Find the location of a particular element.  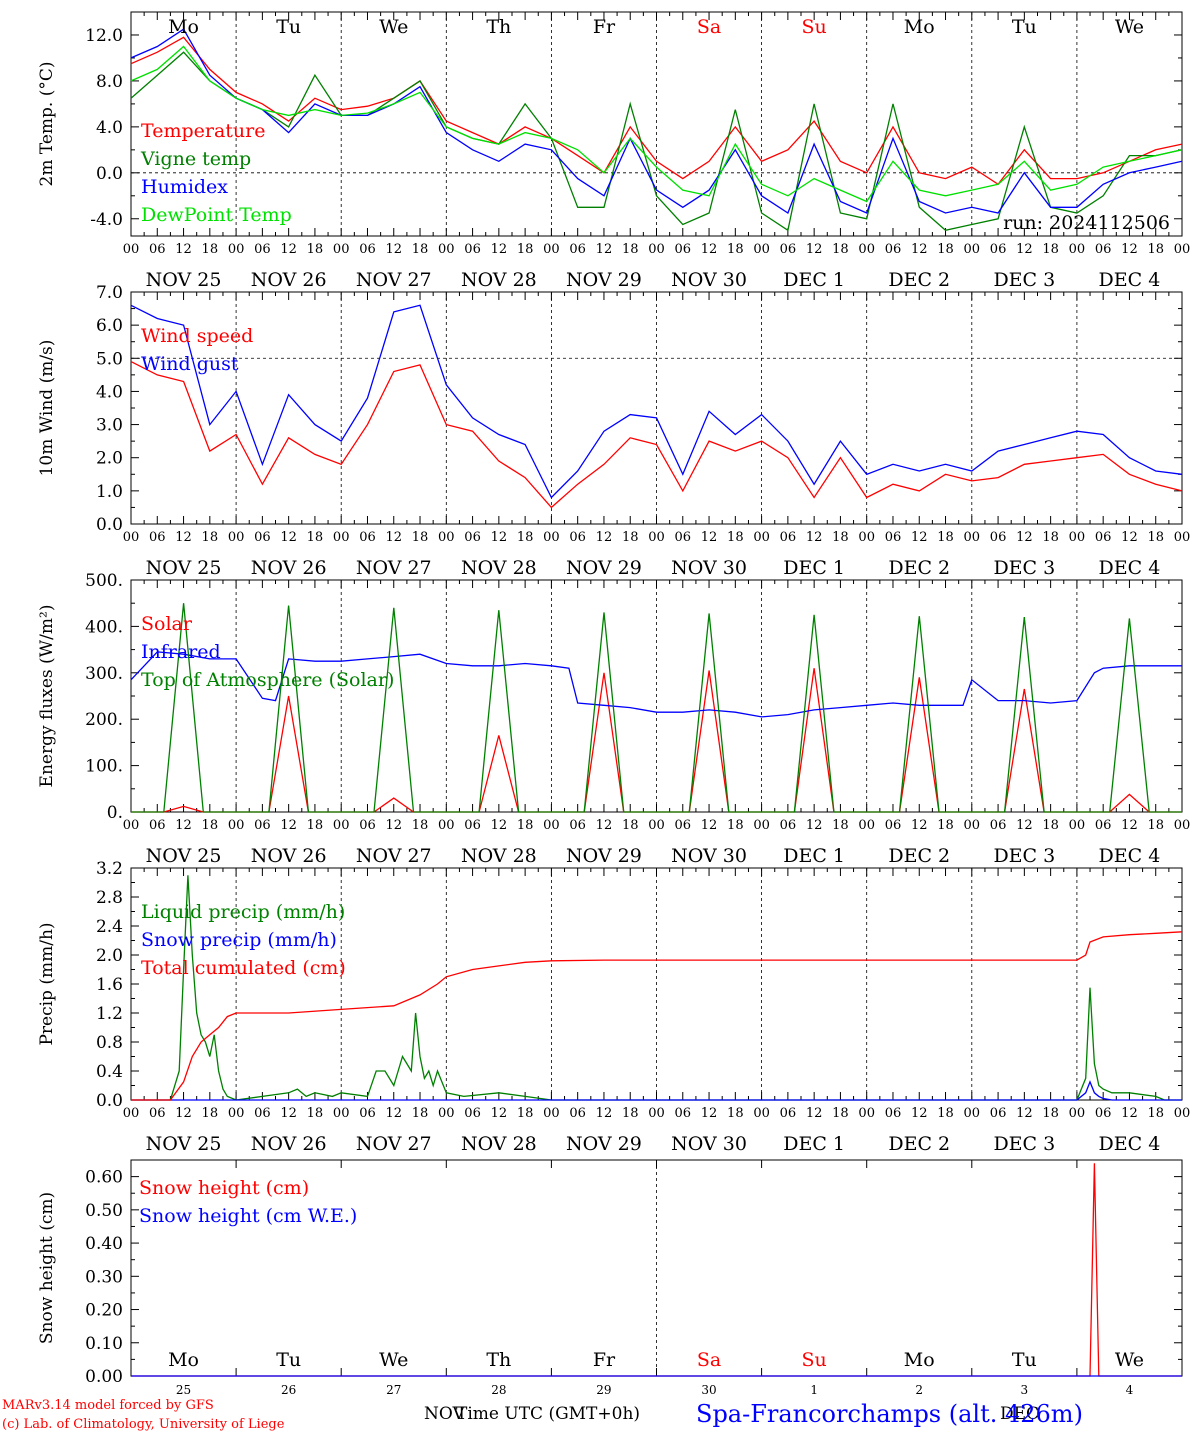

legend-entry: Total cumulated (cm) is located at coordinates (243, 968).